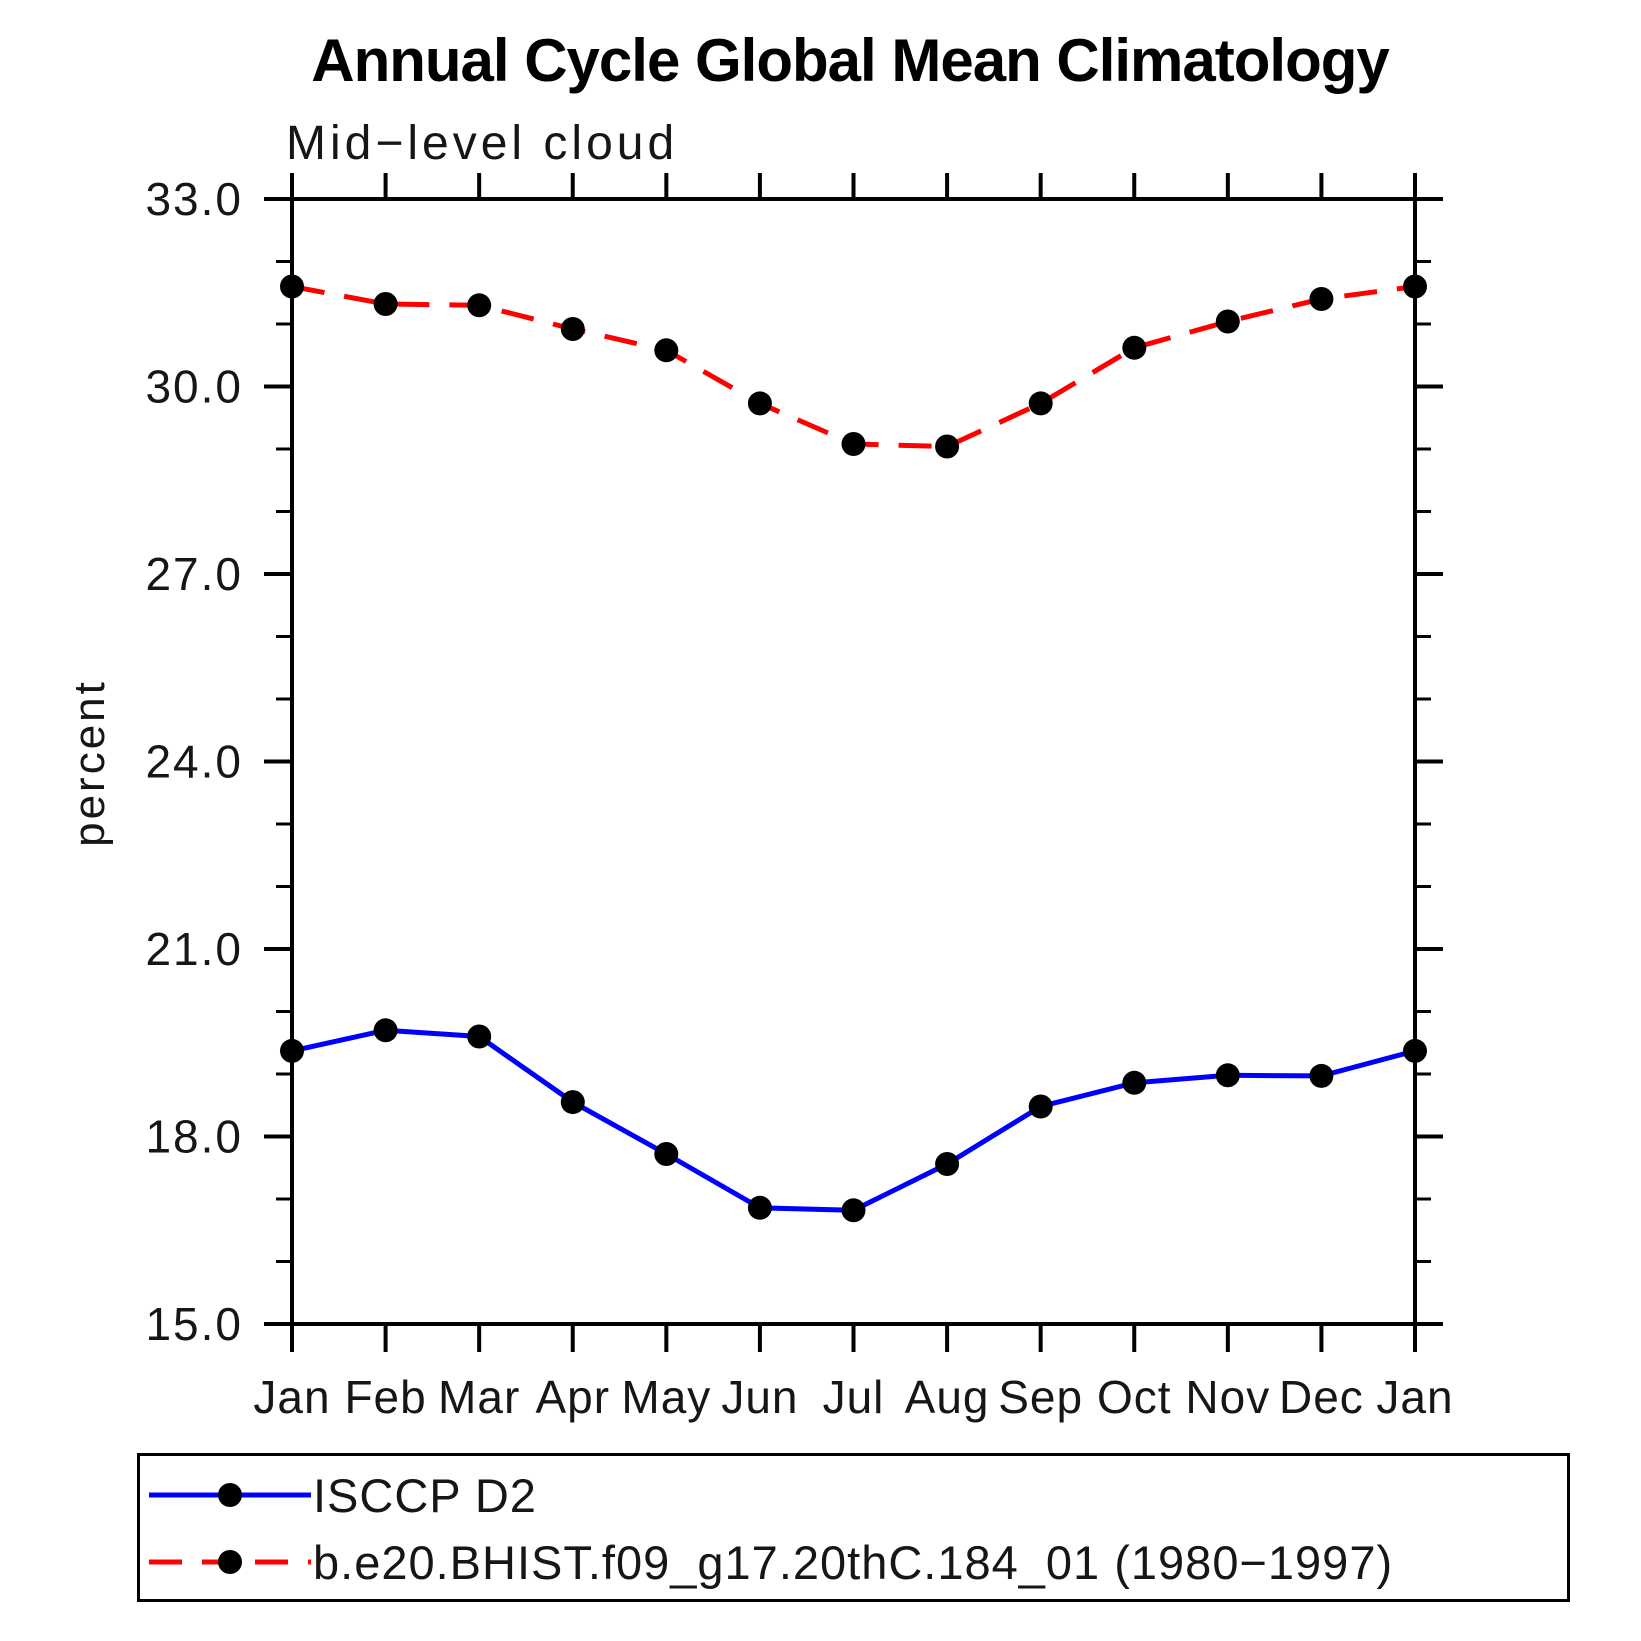  What do you see at coordinates (947, 1397) in the screenshot?
I see `x-tick-label: Aug` at bounding box center [947, 1397].